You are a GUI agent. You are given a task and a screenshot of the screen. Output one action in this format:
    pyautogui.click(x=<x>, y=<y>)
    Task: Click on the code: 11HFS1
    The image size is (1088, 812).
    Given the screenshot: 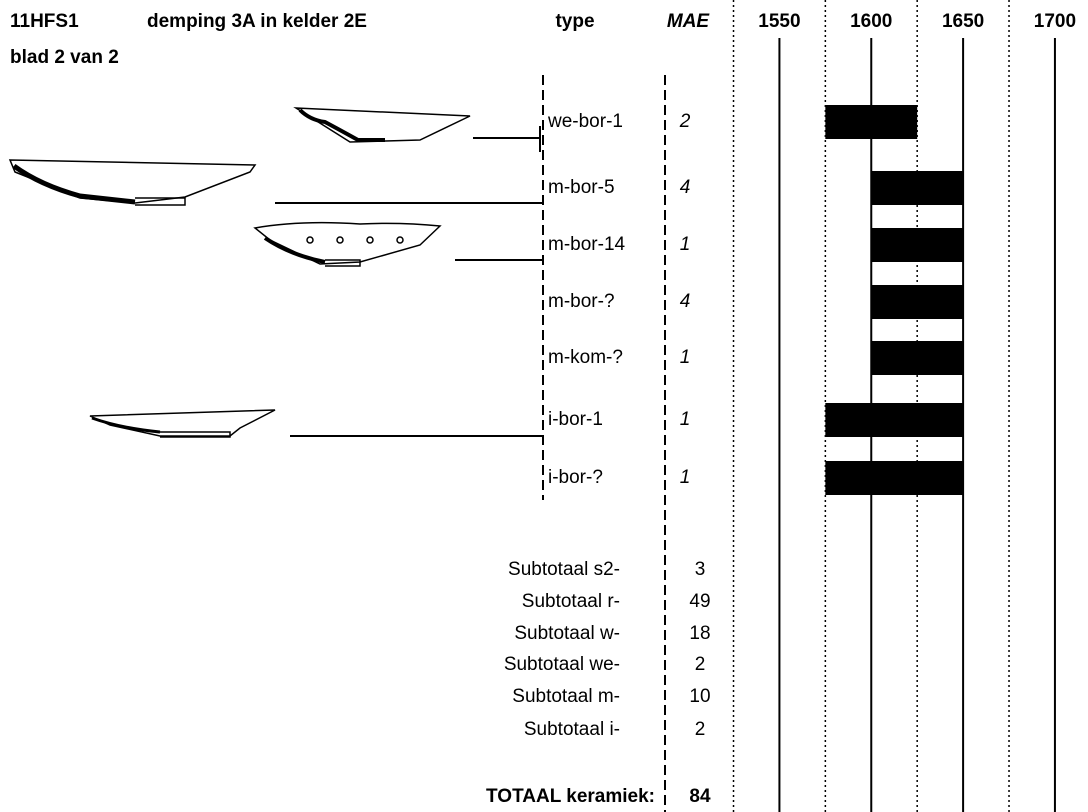 What is the action you would take?
    pyautogui.click(x=44, y=21)
    